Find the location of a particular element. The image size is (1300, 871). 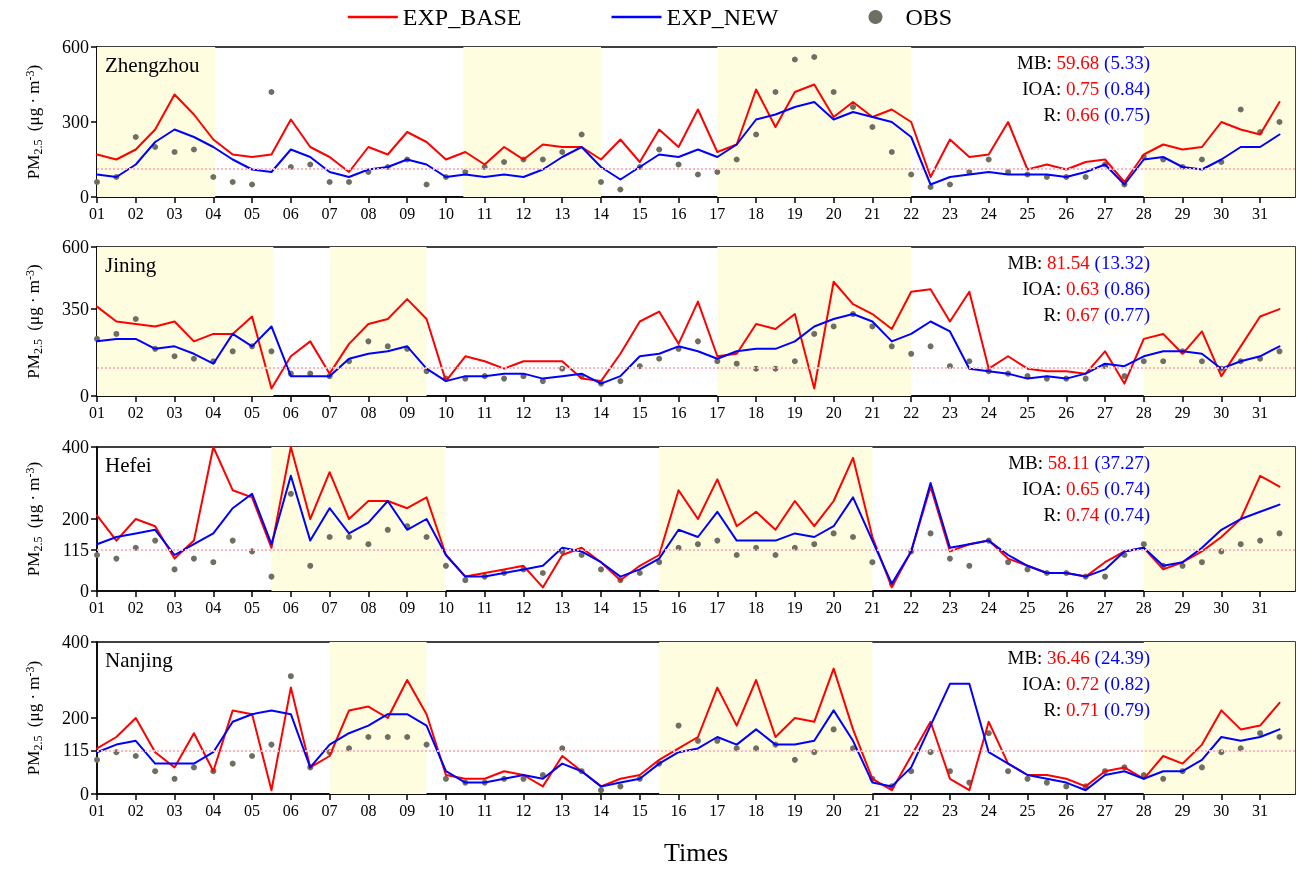

x-tick-label: 29 is located at coordinates (1182, 412).